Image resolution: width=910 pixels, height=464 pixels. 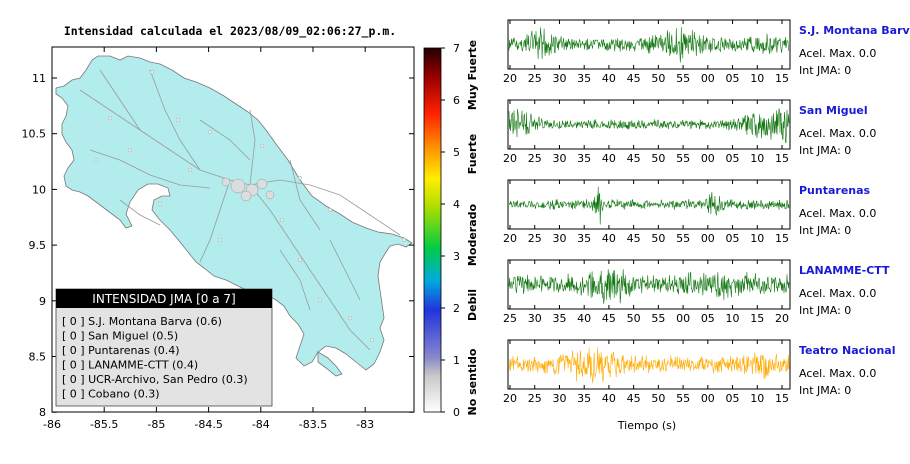 I want to click on legend-box, so click(x=164, y=347).